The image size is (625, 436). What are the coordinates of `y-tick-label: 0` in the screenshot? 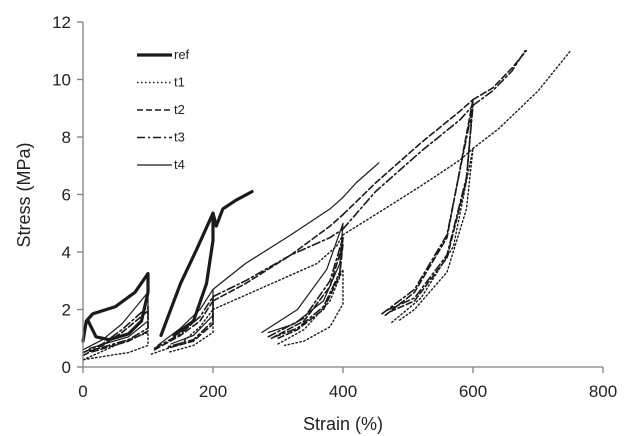 It's located at (66, 367).